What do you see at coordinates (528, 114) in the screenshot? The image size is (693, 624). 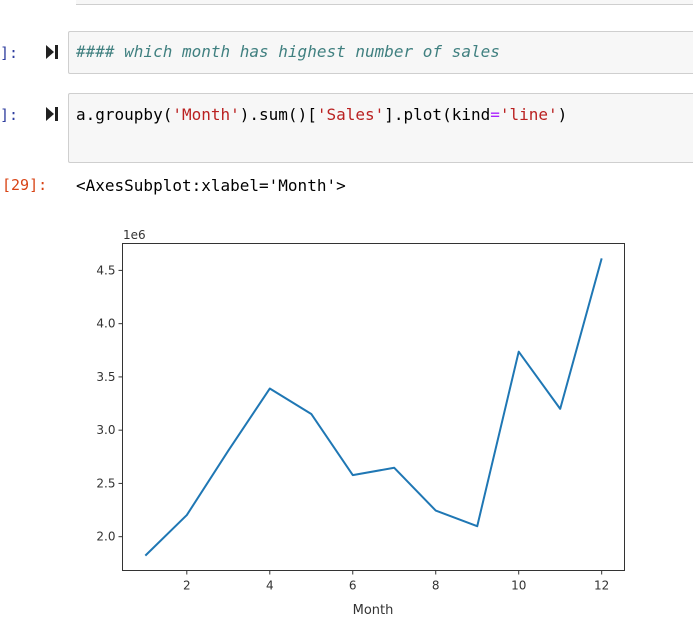 I see `code-string: 'line'` at bounding box center [528, 114].